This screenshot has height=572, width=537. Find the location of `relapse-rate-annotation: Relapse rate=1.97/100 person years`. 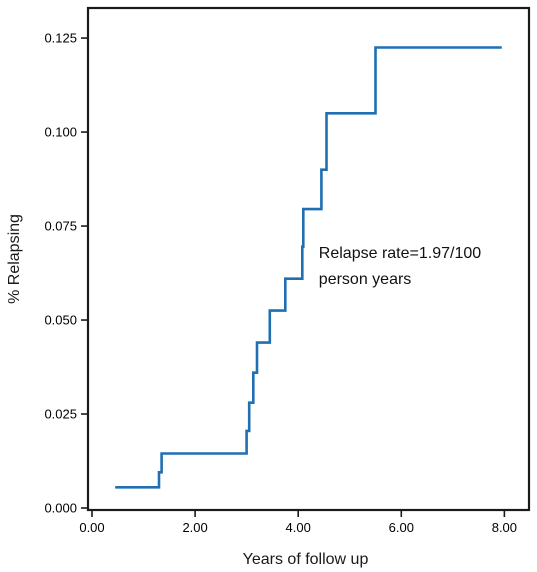

relapse-rate-annotation: Relapse rate=1.97/100 person years is located at coordinates (400, 266).